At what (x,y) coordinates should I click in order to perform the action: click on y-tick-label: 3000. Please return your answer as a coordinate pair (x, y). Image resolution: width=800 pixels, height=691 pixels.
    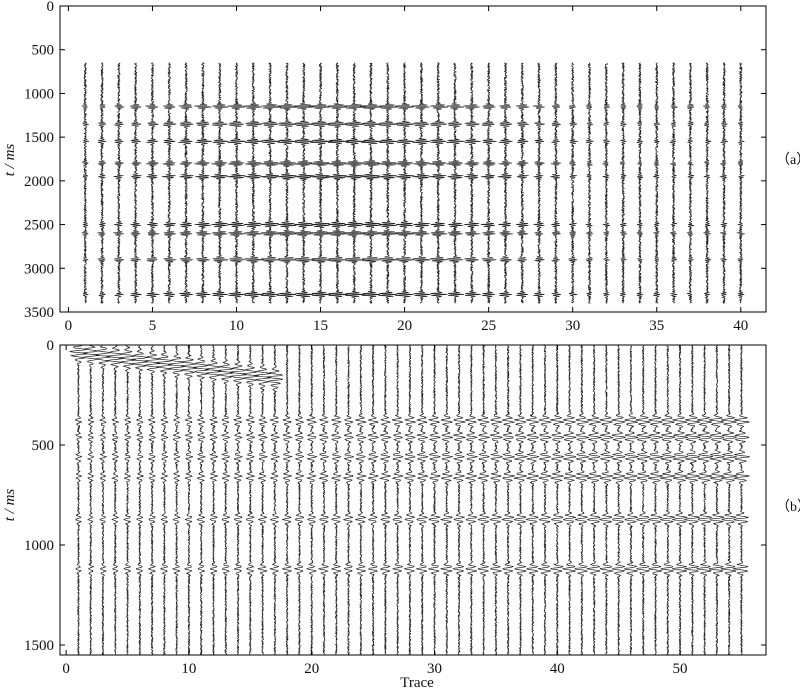
    Looking at the image, I should click on (39, 269).